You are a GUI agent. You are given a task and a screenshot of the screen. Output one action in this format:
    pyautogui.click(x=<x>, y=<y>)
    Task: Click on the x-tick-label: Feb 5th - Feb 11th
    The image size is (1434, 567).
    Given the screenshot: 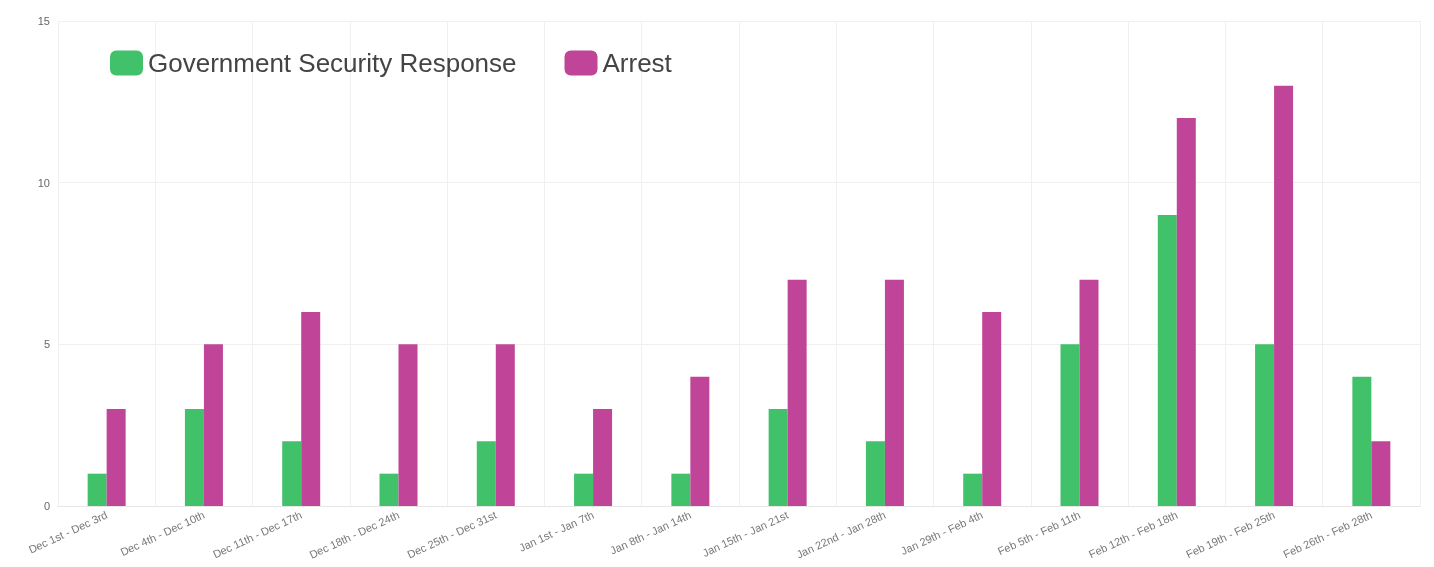 What is the action you would take?
    pyautogui.click(x=1039, y=533)
    